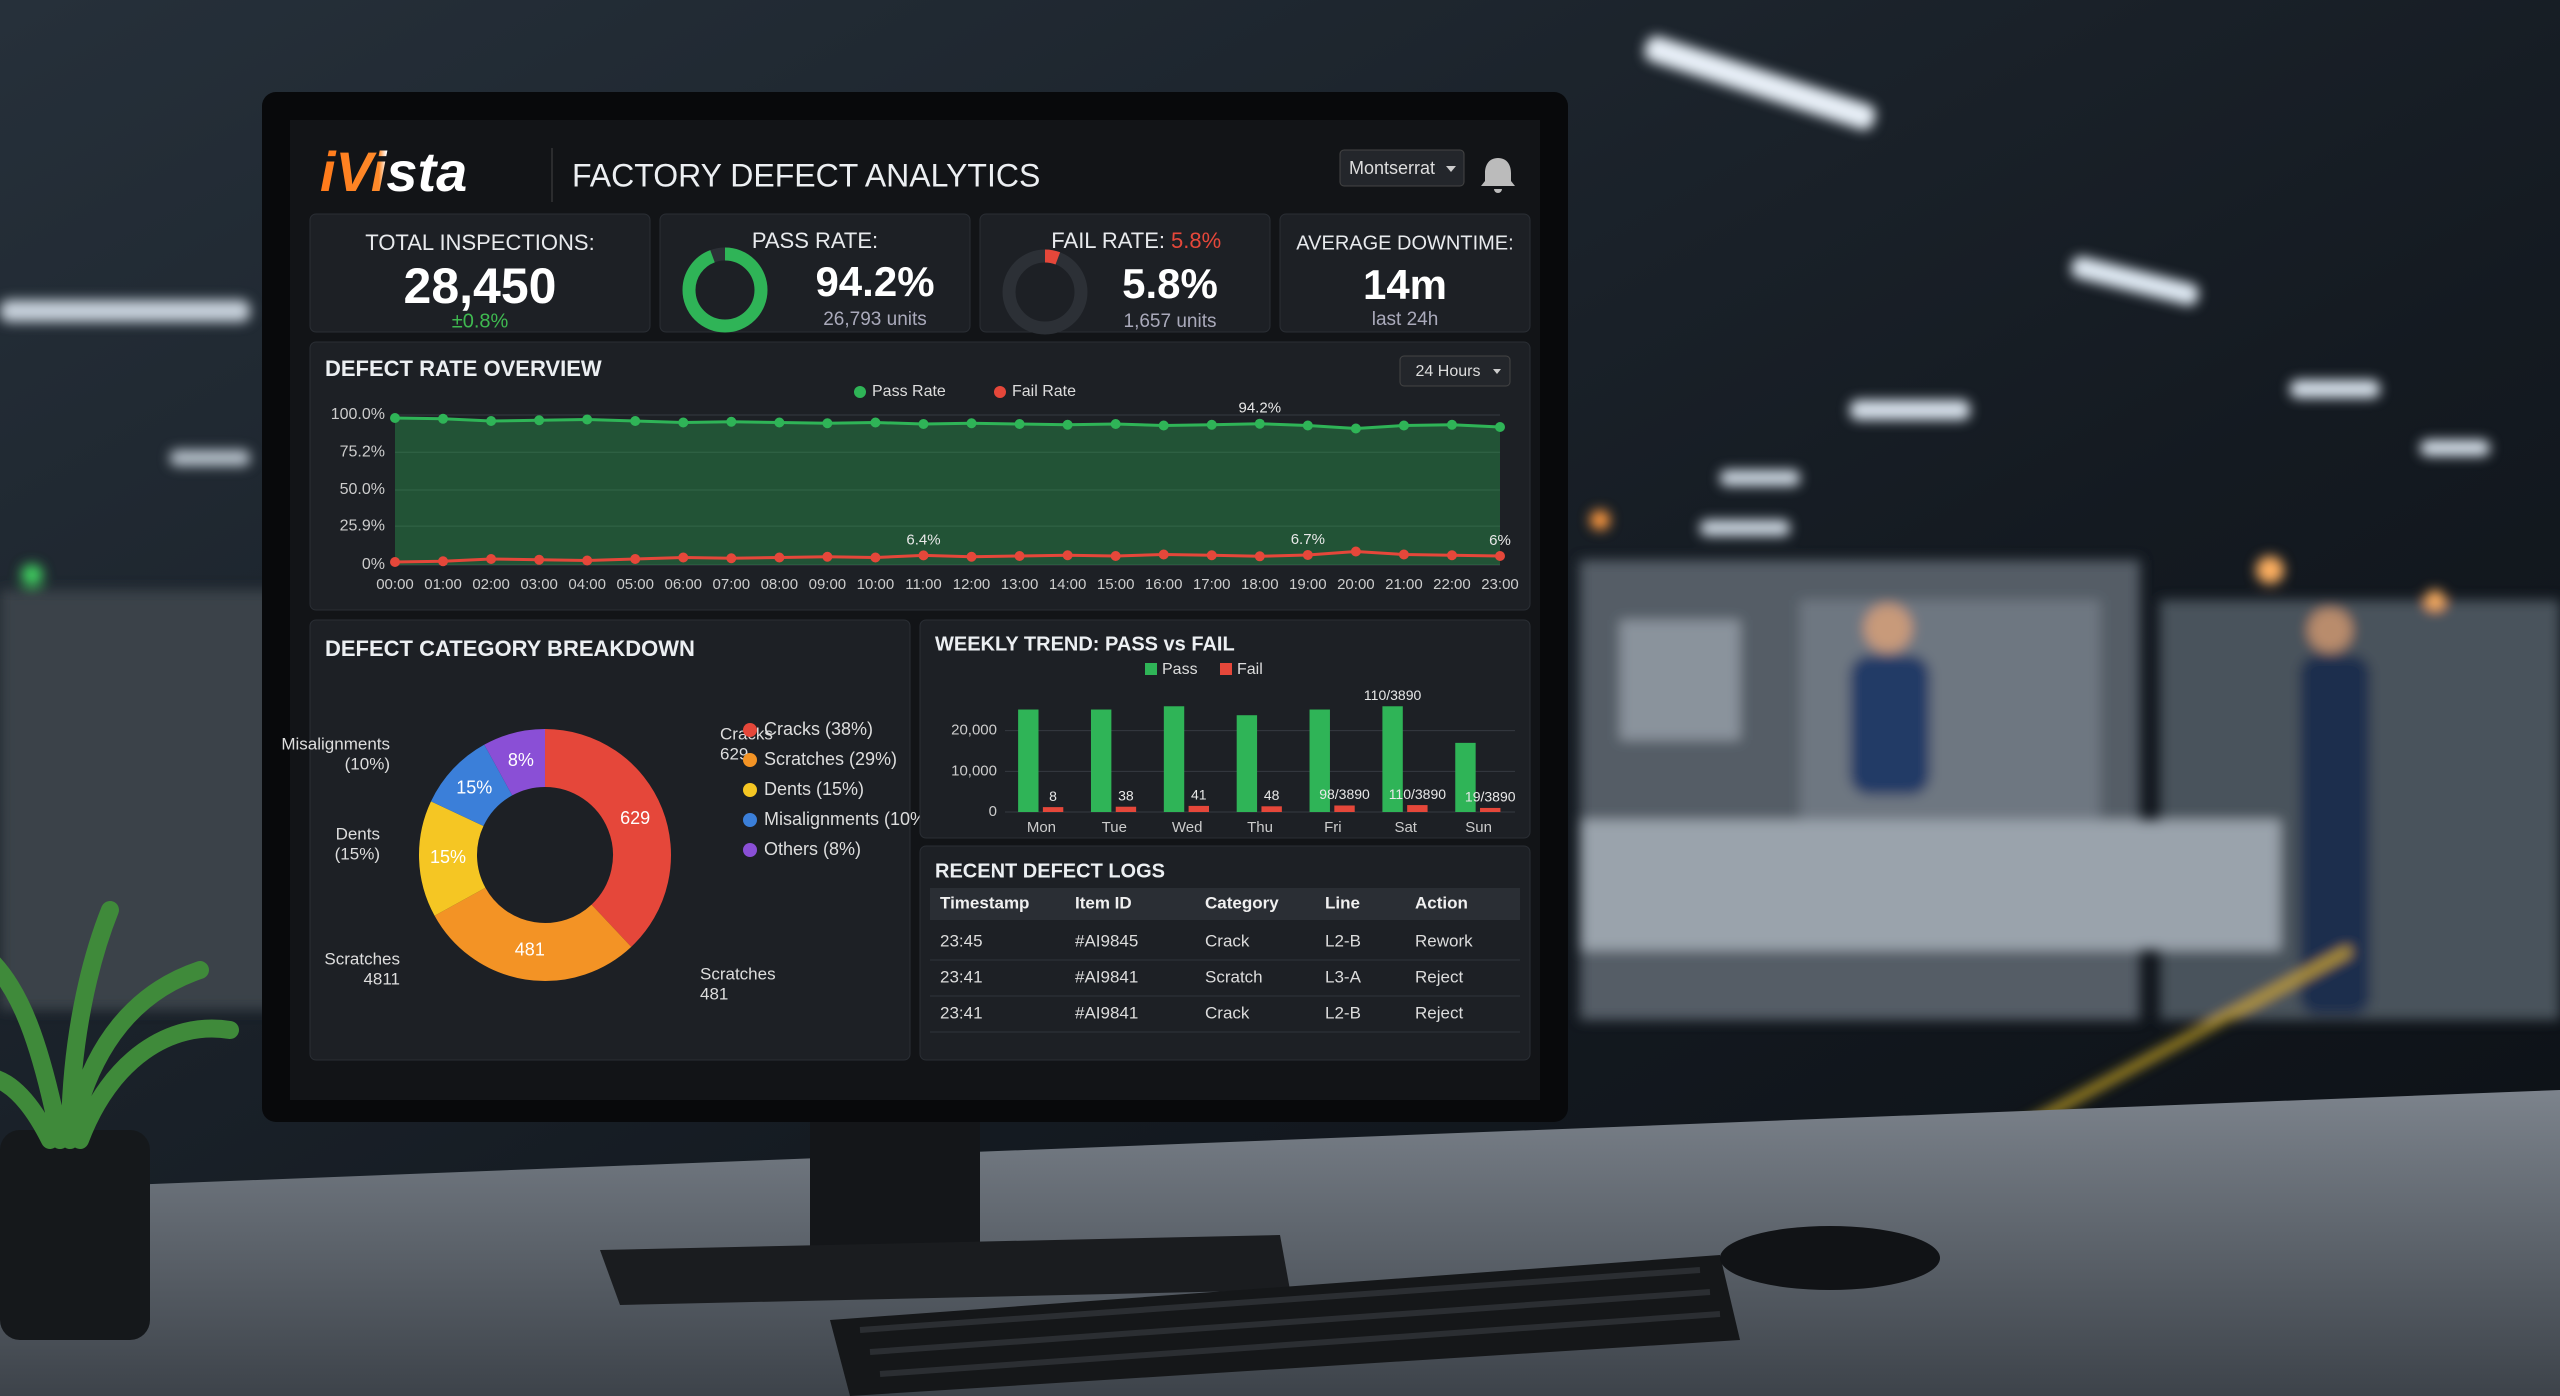 This screenshot has height=1396, width=2560. I want to click on table-header-row, so click(1225, 904).